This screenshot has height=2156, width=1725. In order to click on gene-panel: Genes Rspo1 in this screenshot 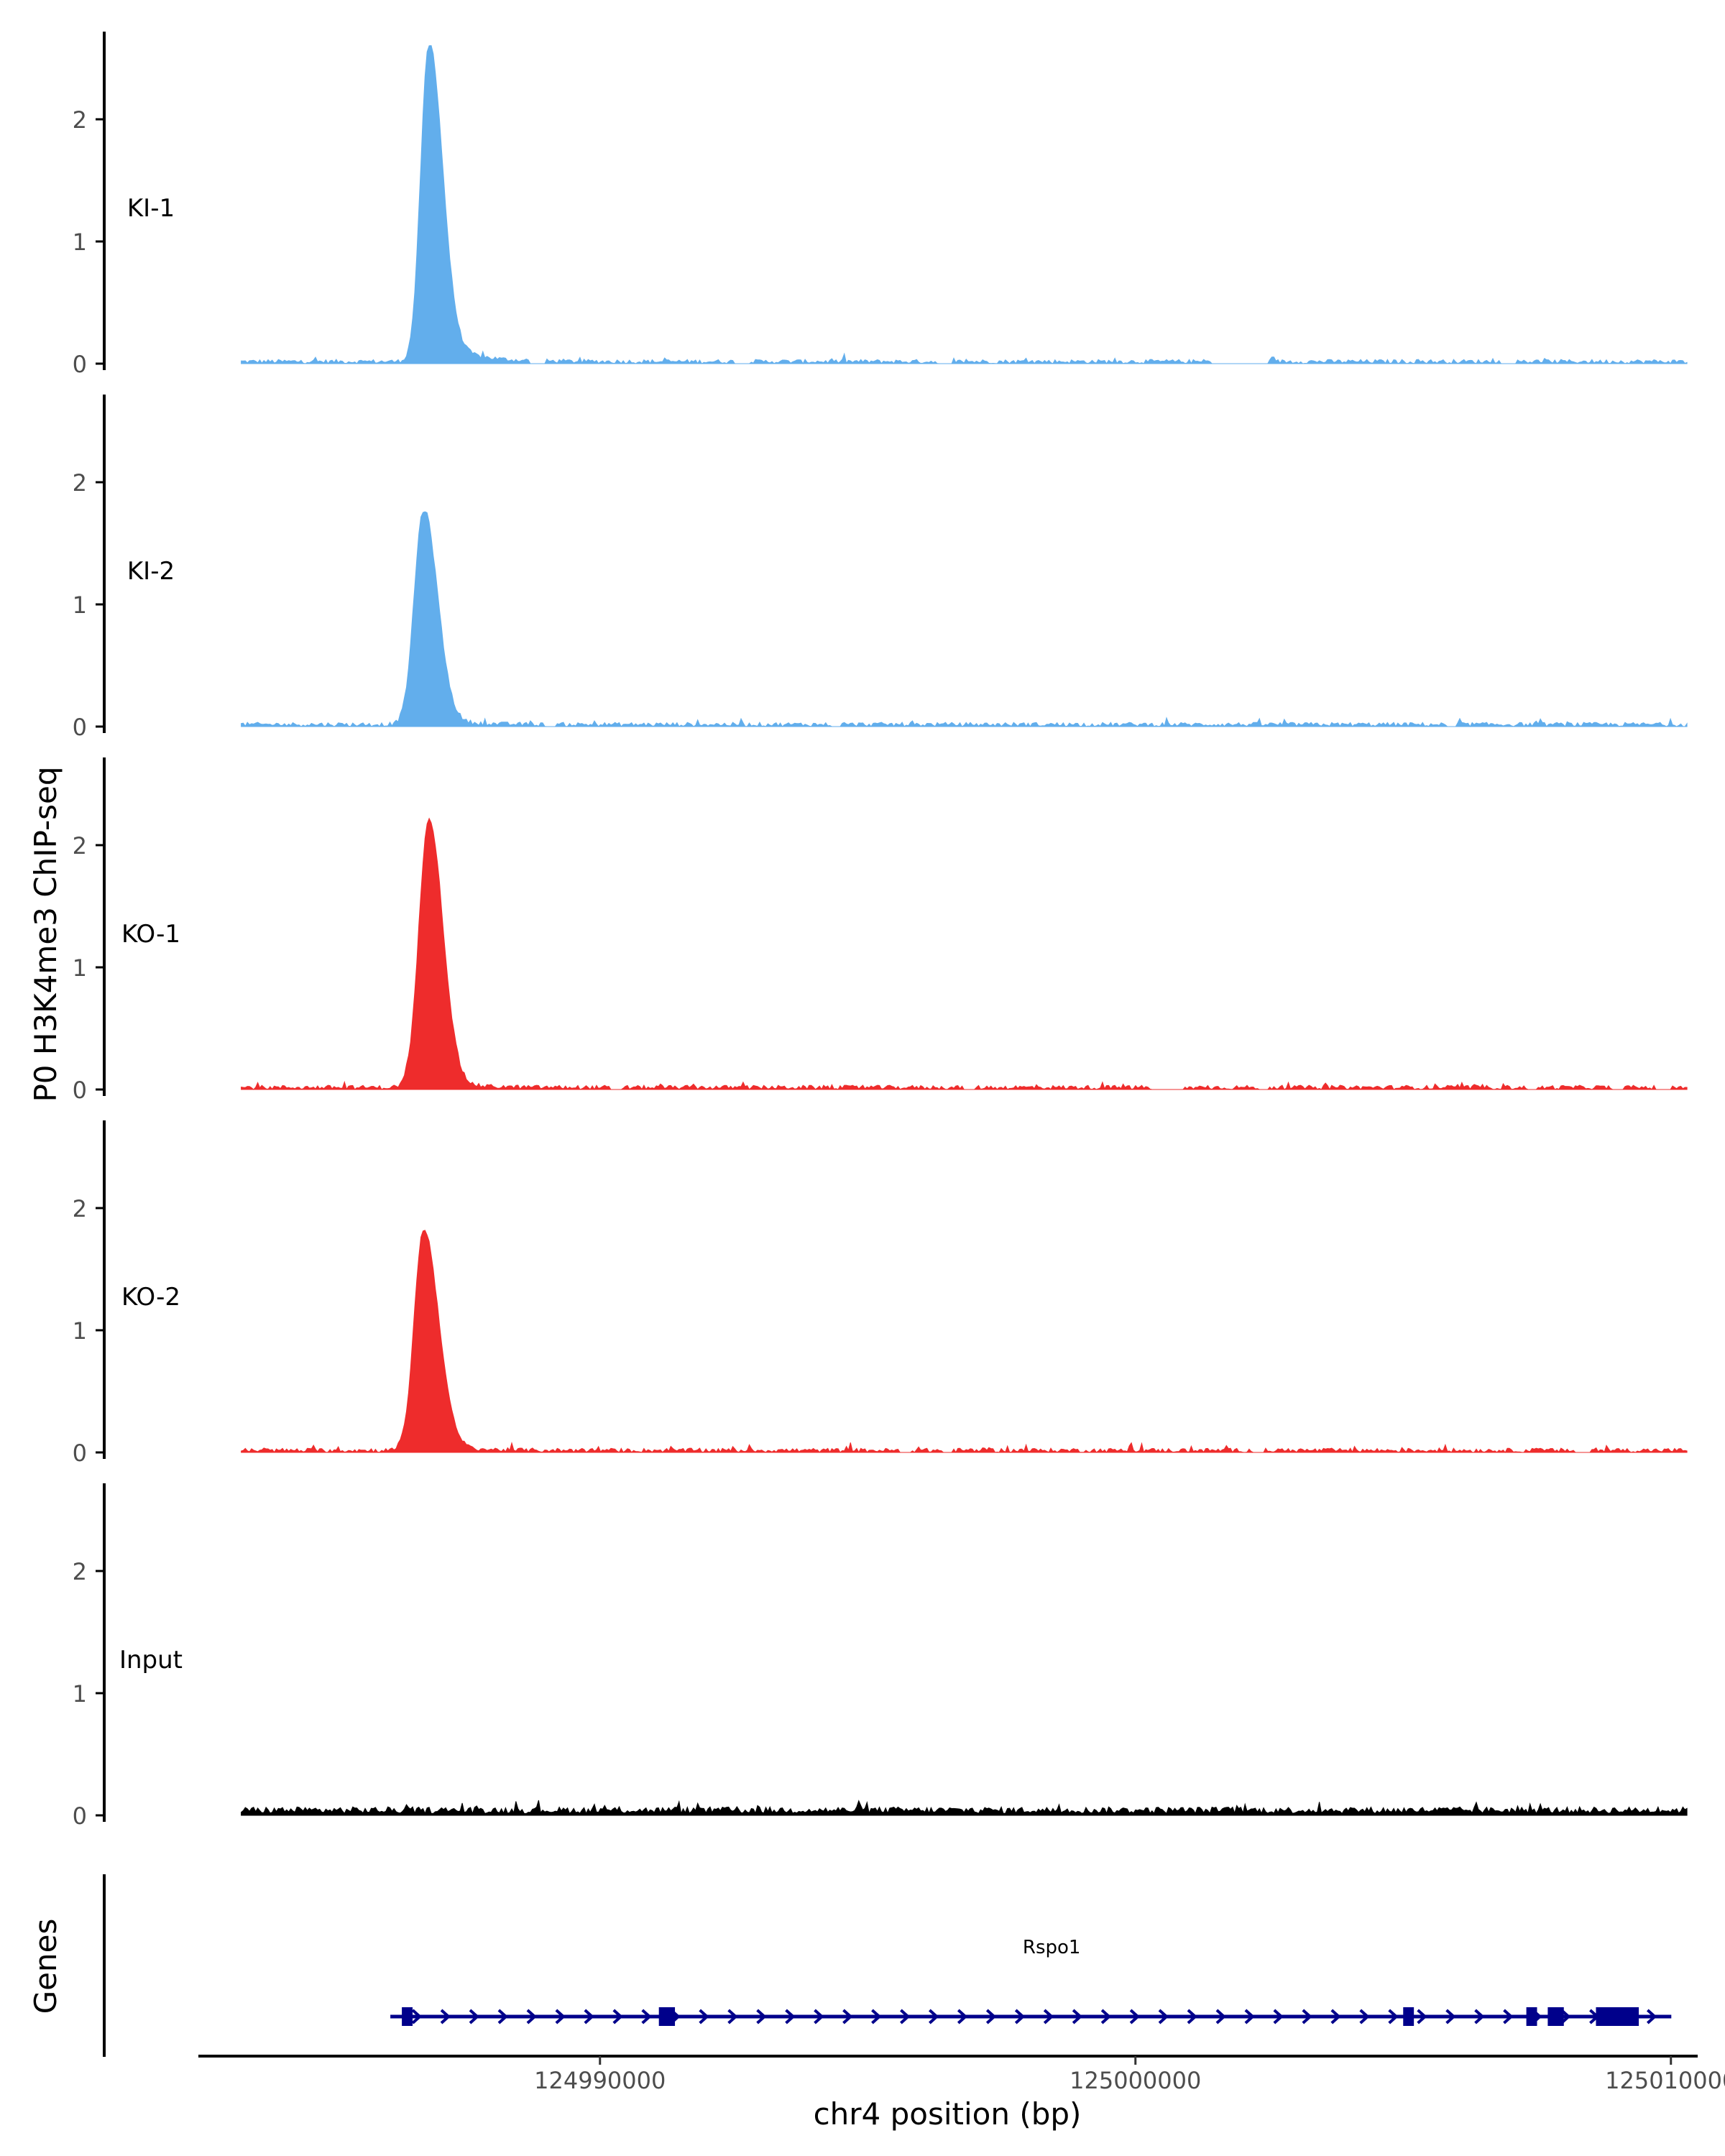, I will do `click(850, 1965)`.